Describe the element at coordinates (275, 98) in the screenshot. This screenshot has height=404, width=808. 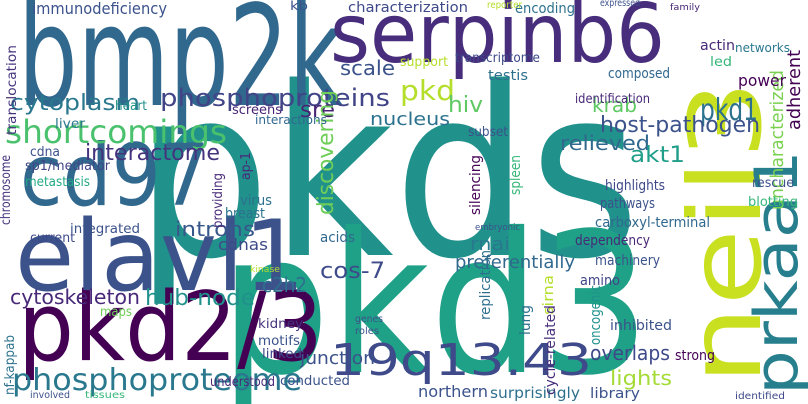
I see `word: phosphoproteins` at that location.